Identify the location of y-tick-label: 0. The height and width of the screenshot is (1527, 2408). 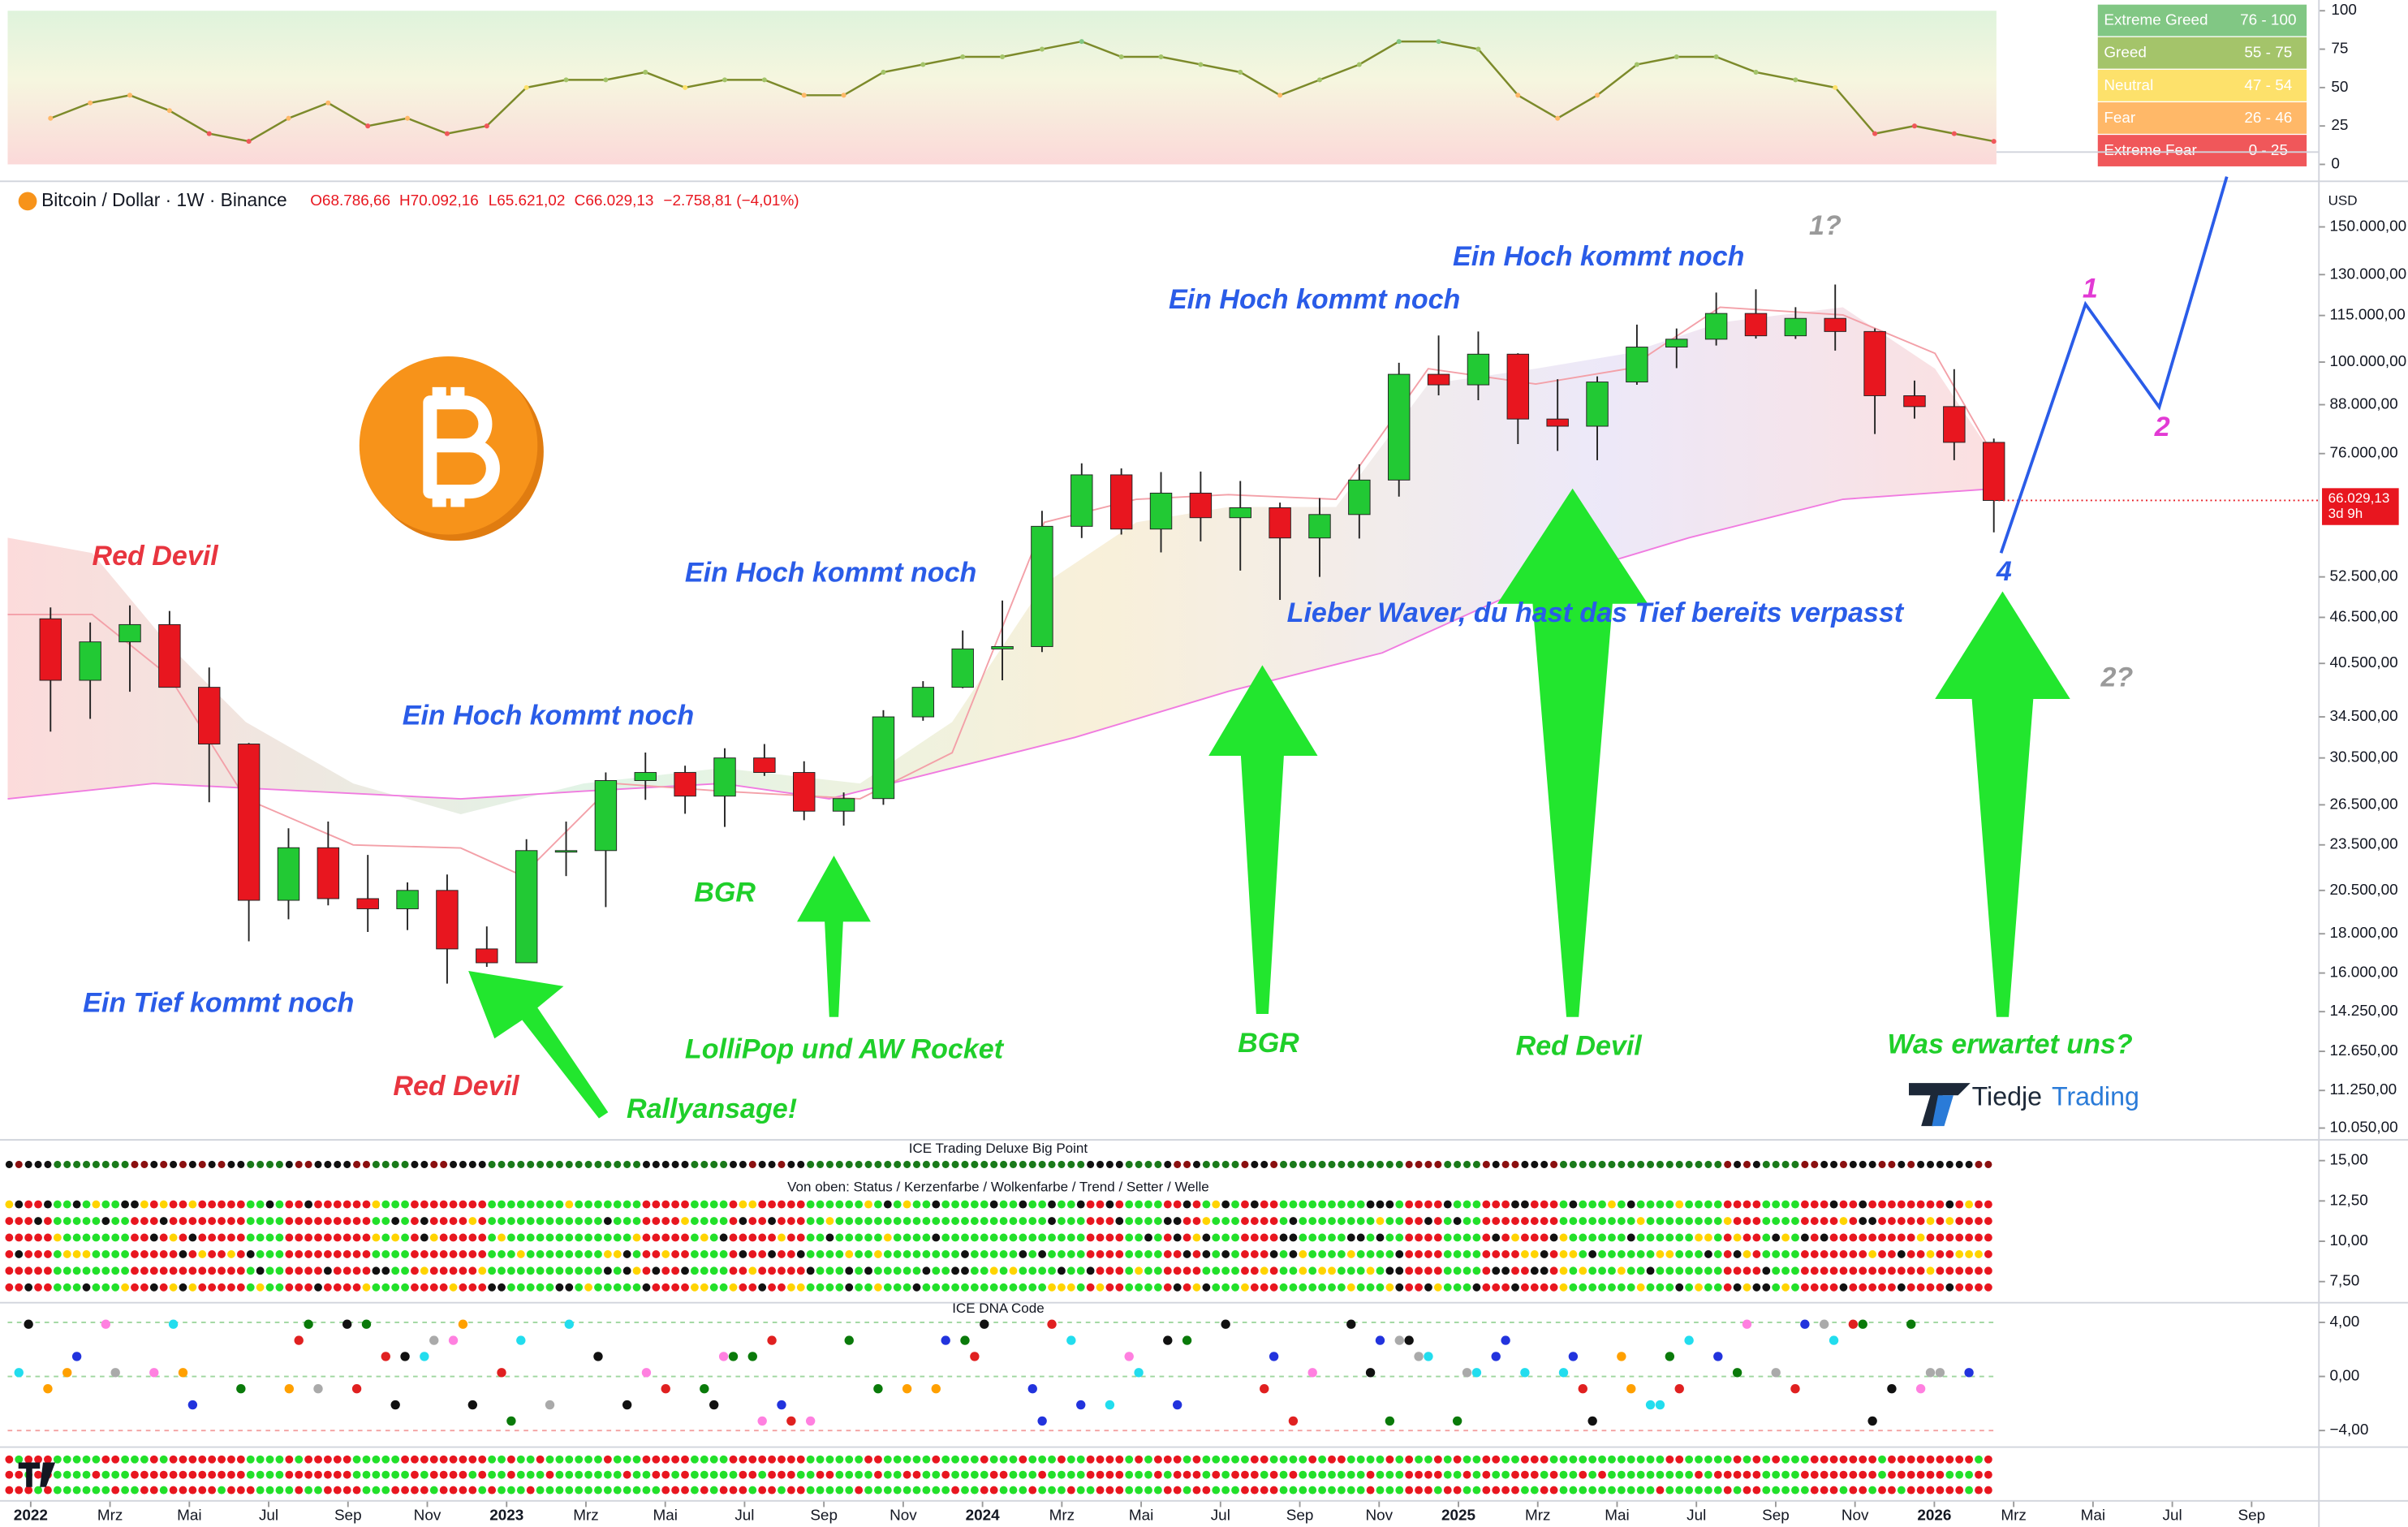
(2336, 163).